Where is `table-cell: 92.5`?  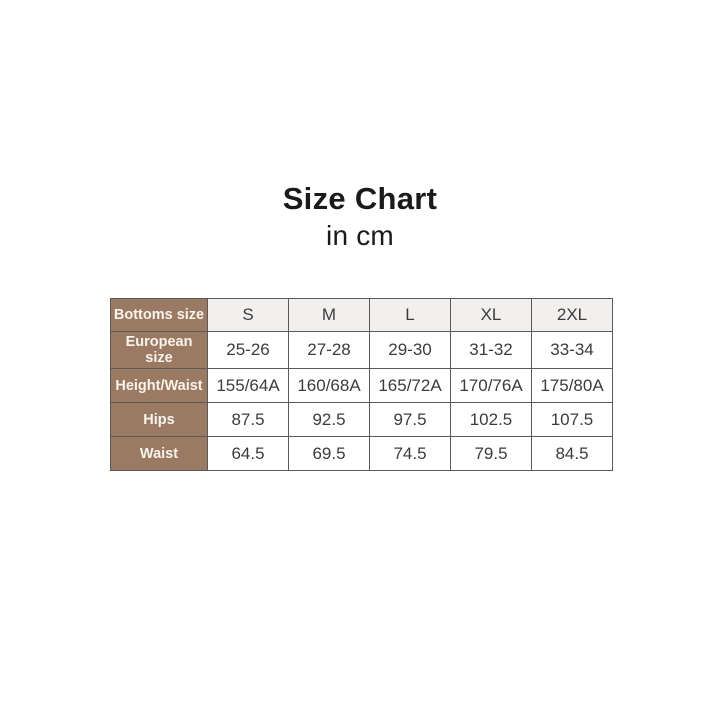 table-cell: 92.5 is located at coordinates (329, 420).